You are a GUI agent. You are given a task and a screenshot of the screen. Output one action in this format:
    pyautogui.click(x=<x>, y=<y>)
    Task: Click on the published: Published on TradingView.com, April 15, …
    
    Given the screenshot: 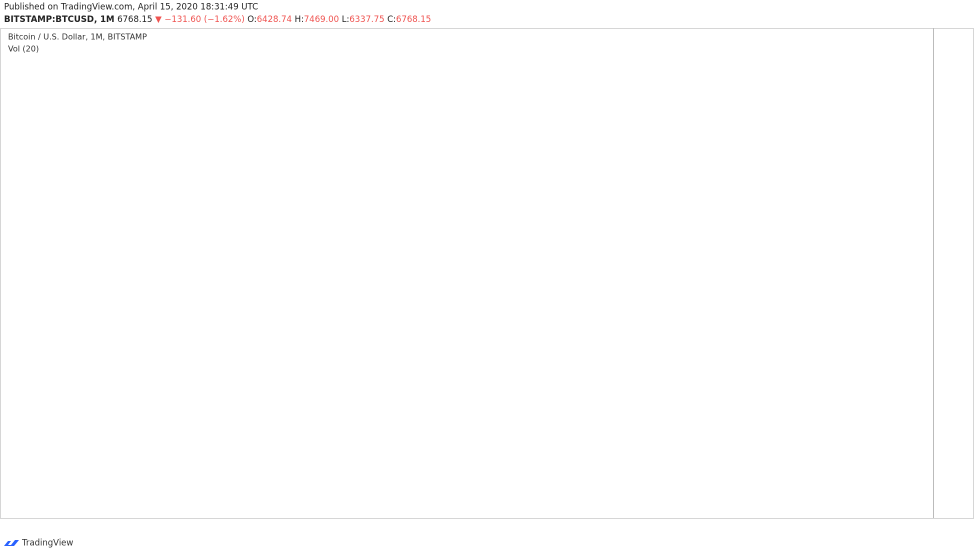 What is the action you would take?
    pyautogui.click(x=131, y=8)
    